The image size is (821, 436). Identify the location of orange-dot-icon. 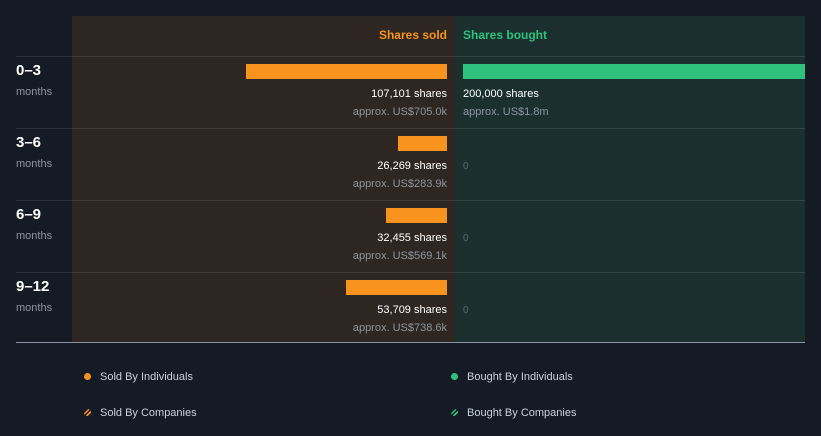
(87, 376).